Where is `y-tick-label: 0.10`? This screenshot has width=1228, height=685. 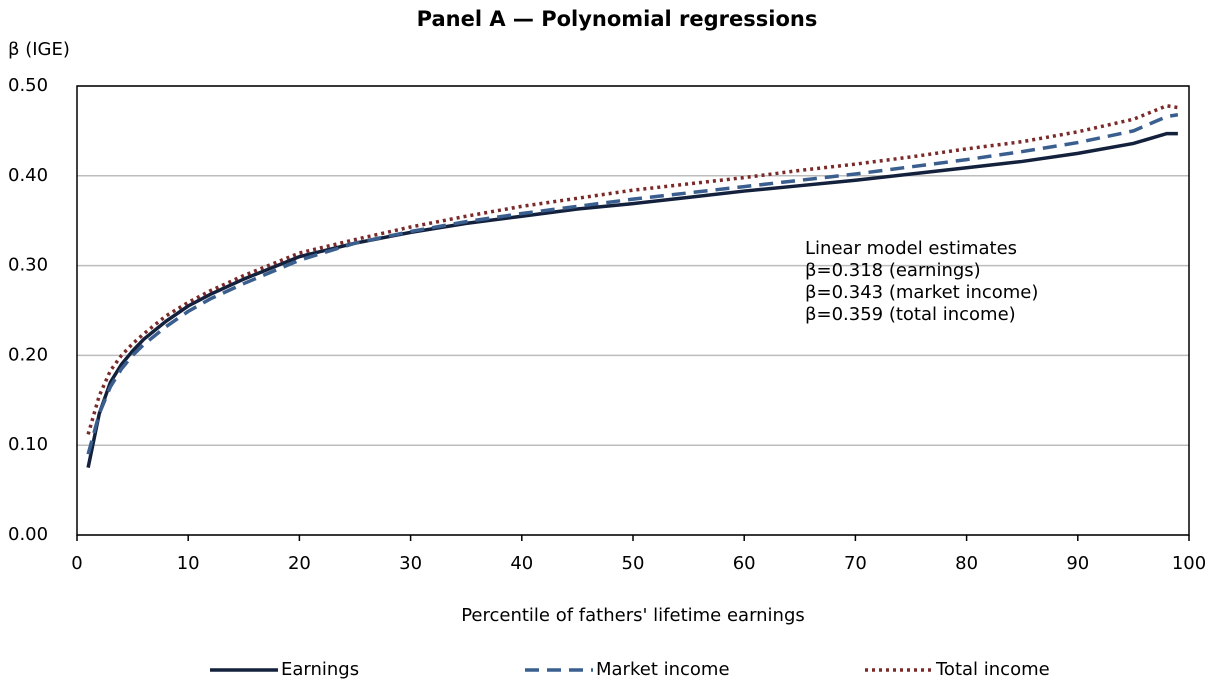 y-tick-label: 0.10 is located at coordinates (28, 444).